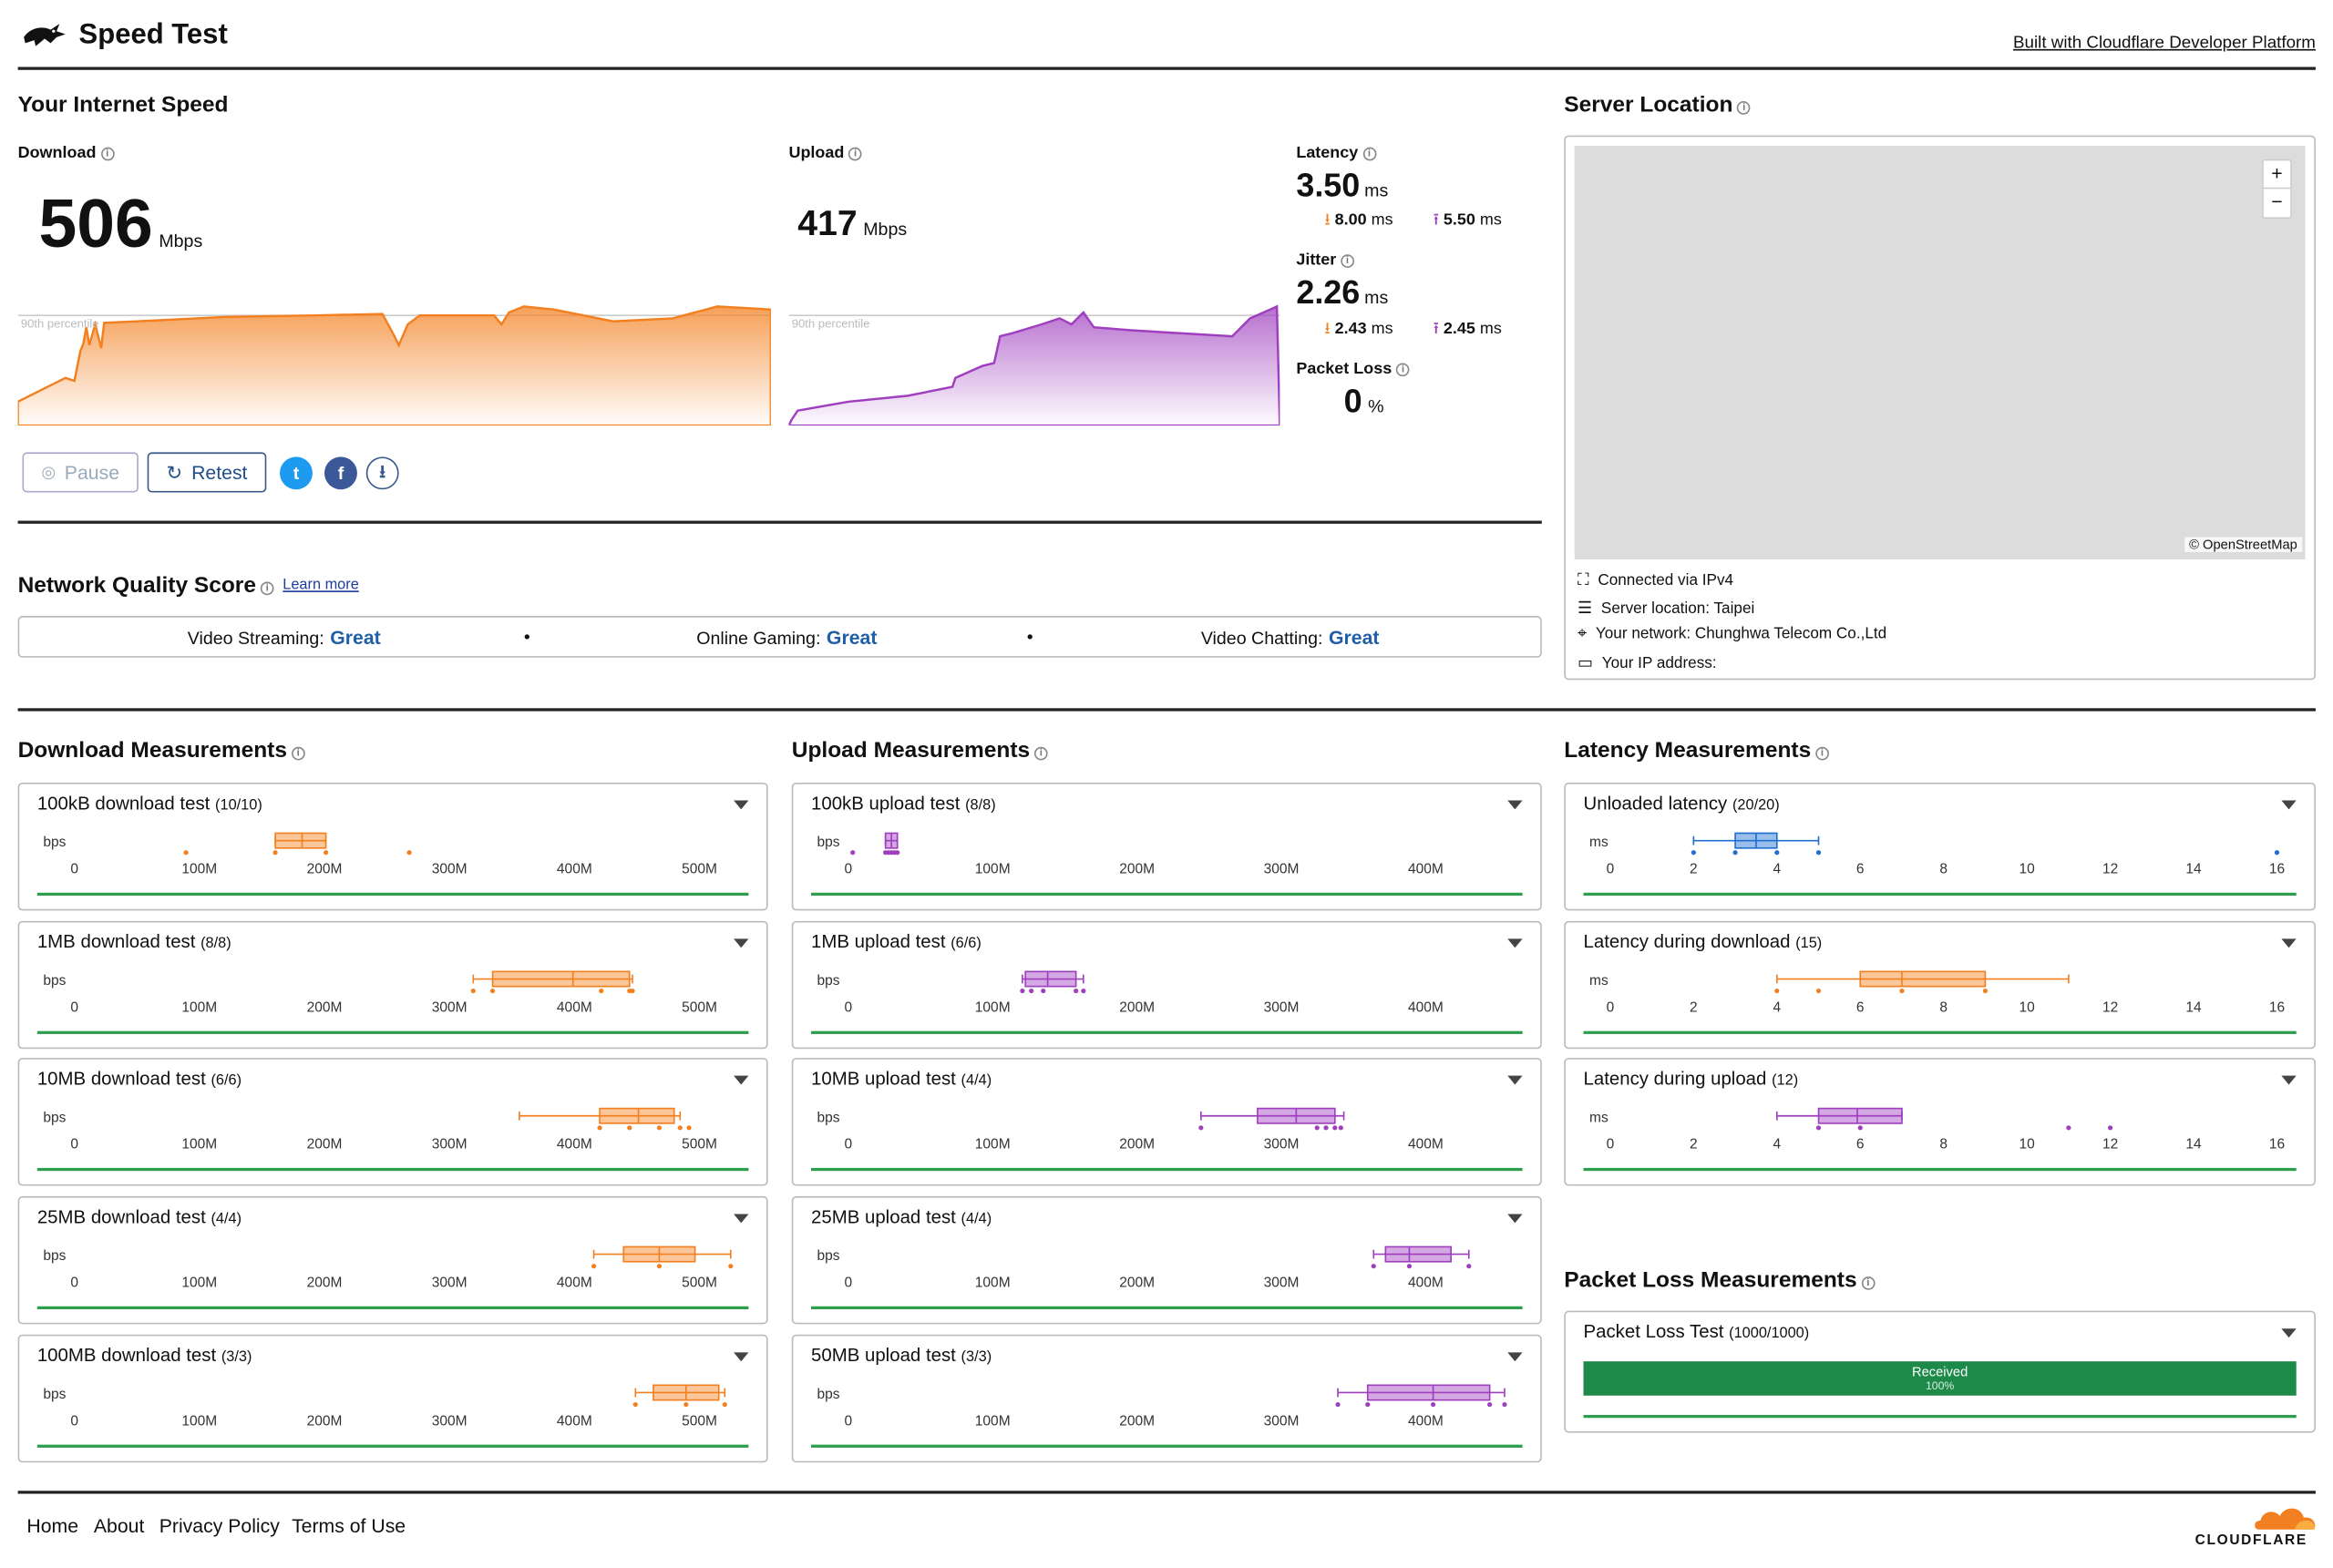  Describe the element at coordinates (1720, 1280) in the screenshot. I see `packet-loss-measurements-title: Packet Loss Measurements i` at that location.